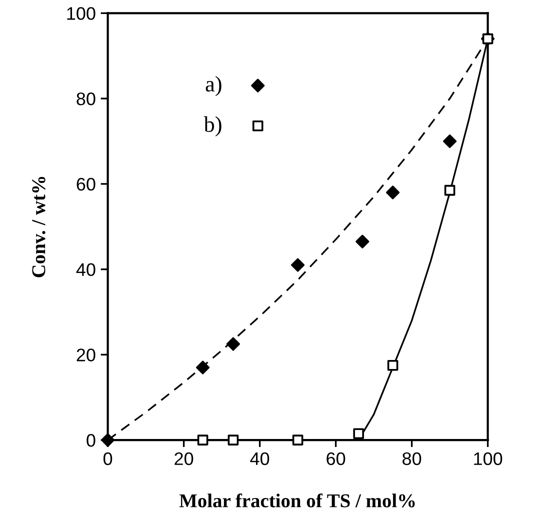 The image size is (539, 527). I want to click on legend-label: b), so click(213, 126).